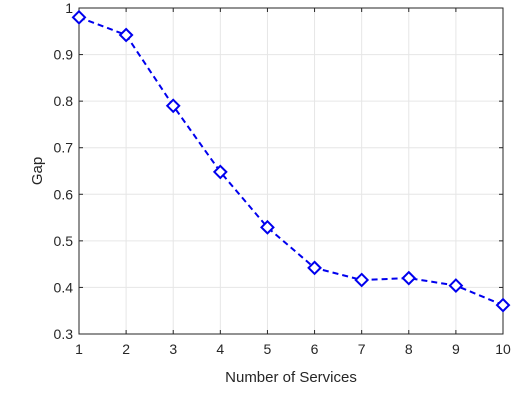 This screenshot has width=512, height=418. Describe the element at coordinates (64, 55) in the screenshot. I see `y-tick-label: 0.9` at that location.